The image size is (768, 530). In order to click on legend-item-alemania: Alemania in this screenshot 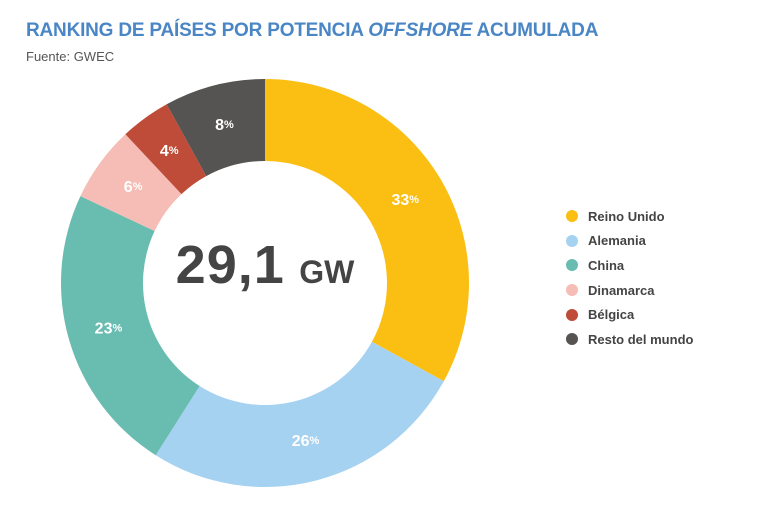, I will do `click(629, 241)`.